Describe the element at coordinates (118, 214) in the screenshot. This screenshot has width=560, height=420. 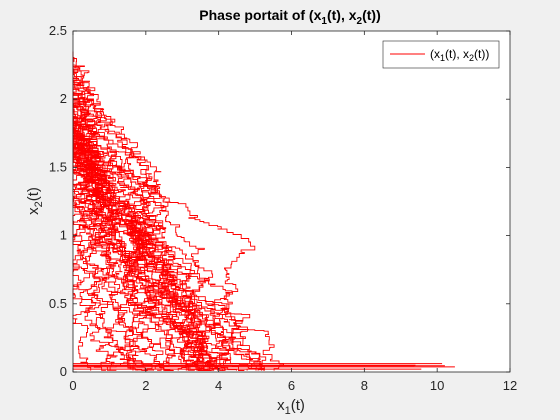
I see `trajectory-line` at that location.